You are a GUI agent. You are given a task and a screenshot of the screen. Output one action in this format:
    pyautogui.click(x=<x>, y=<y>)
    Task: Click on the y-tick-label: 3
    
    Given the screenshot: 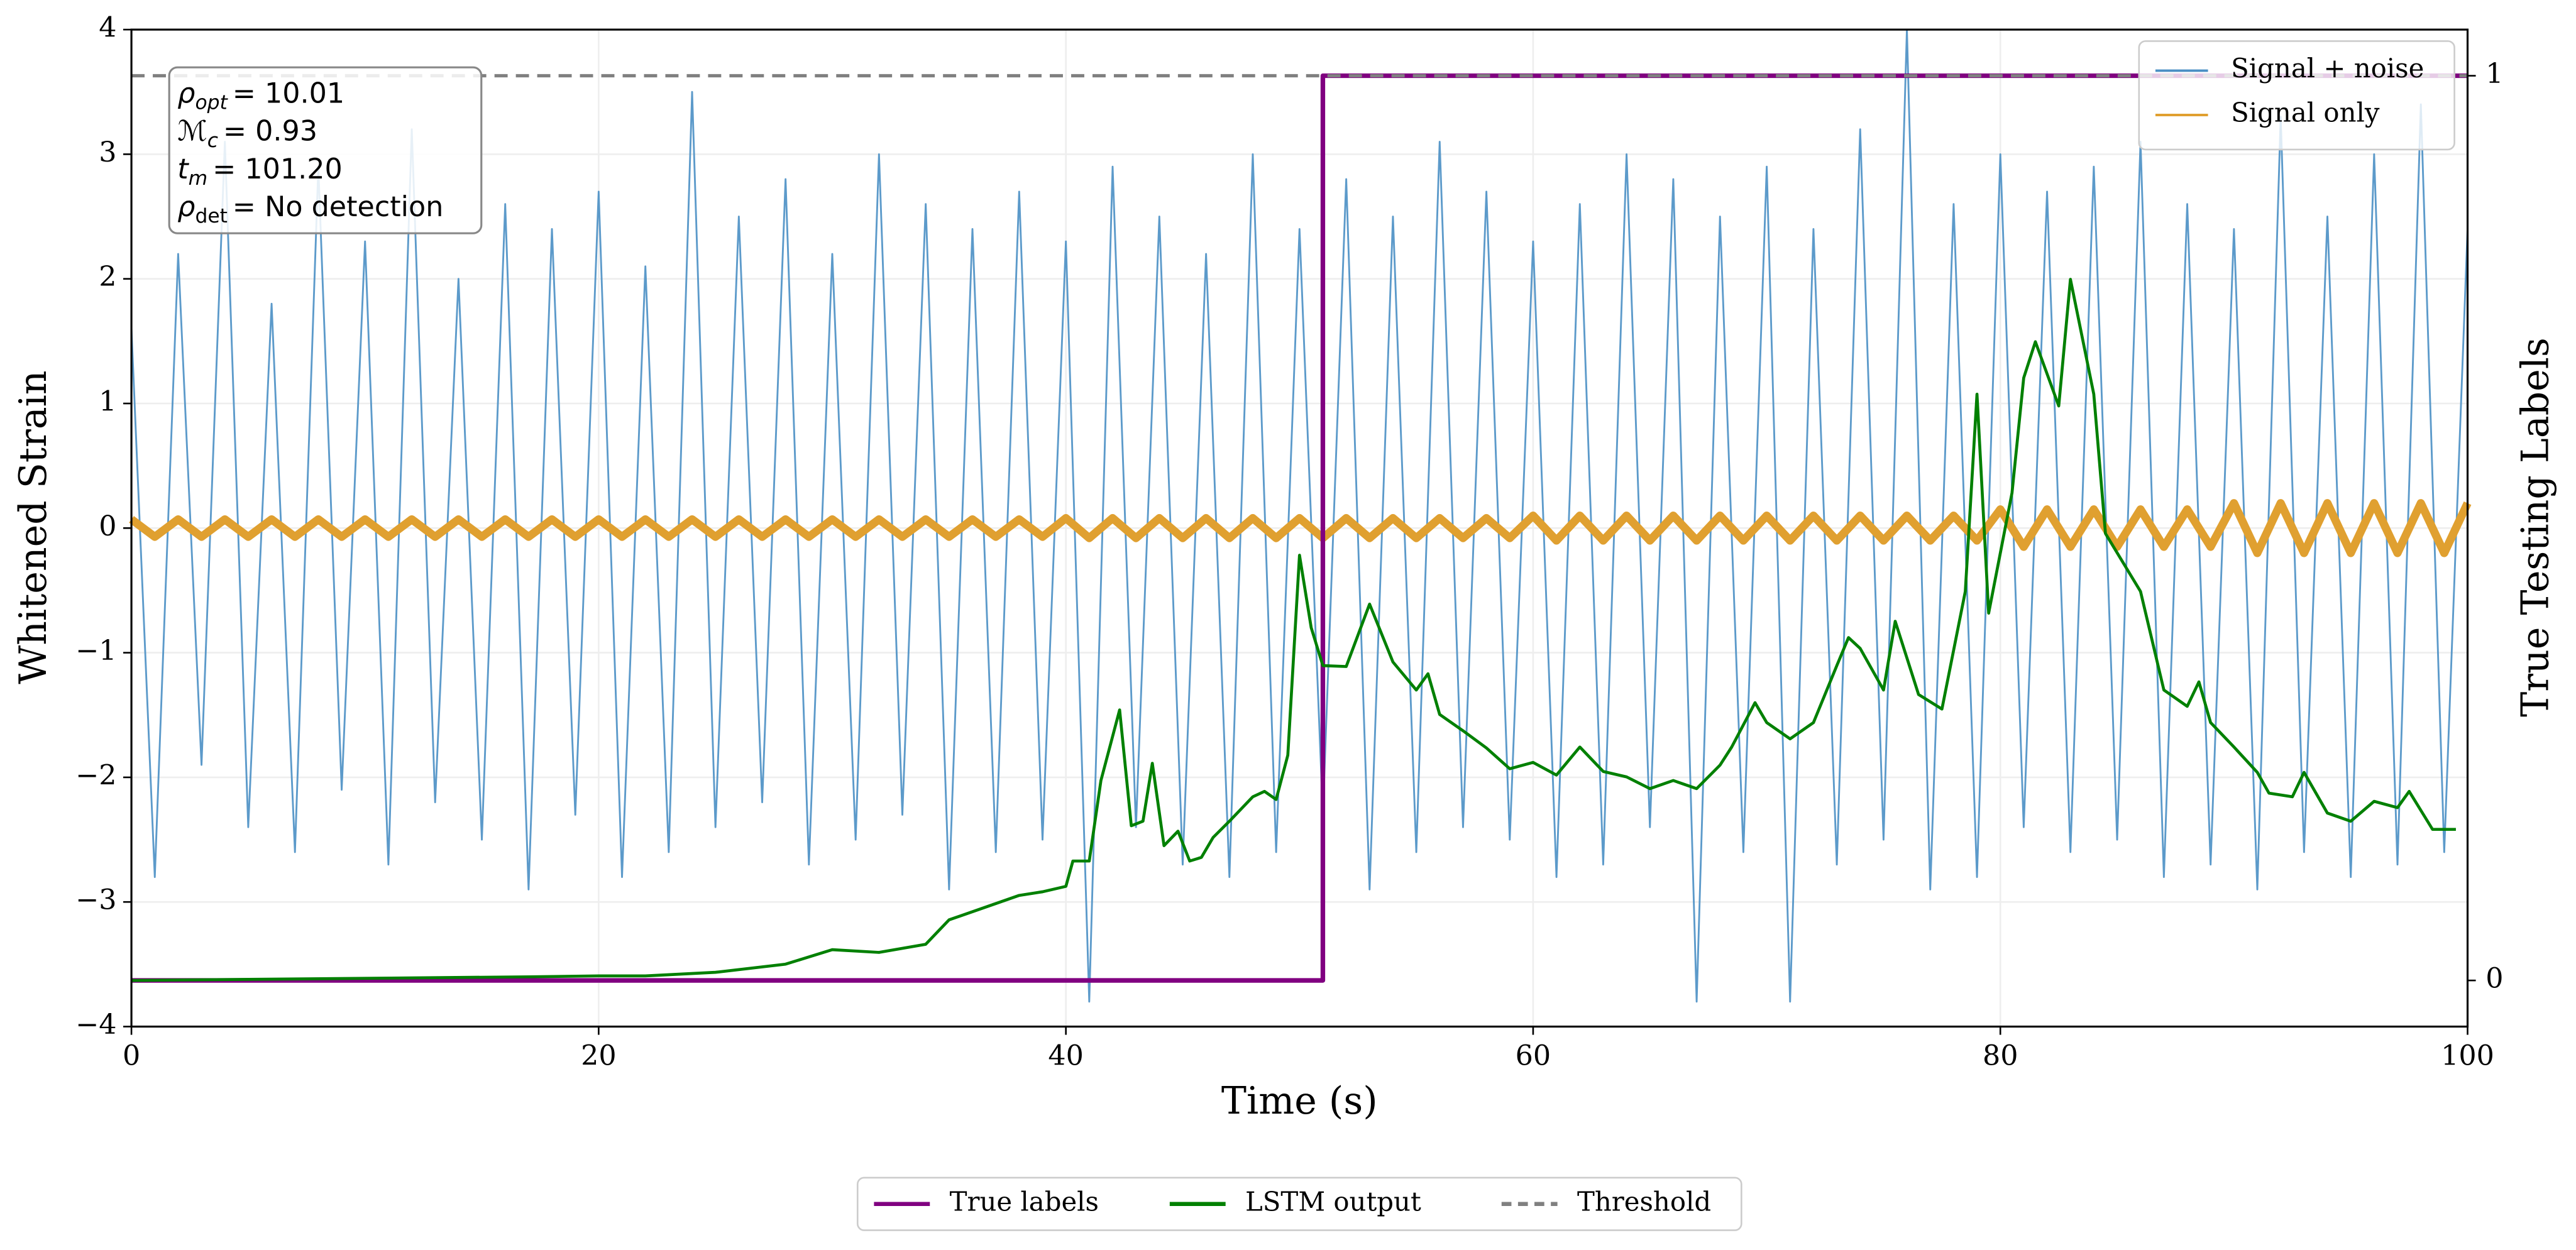 What is the action you would take?
    pyautogui.click(x=107, y=152)
    